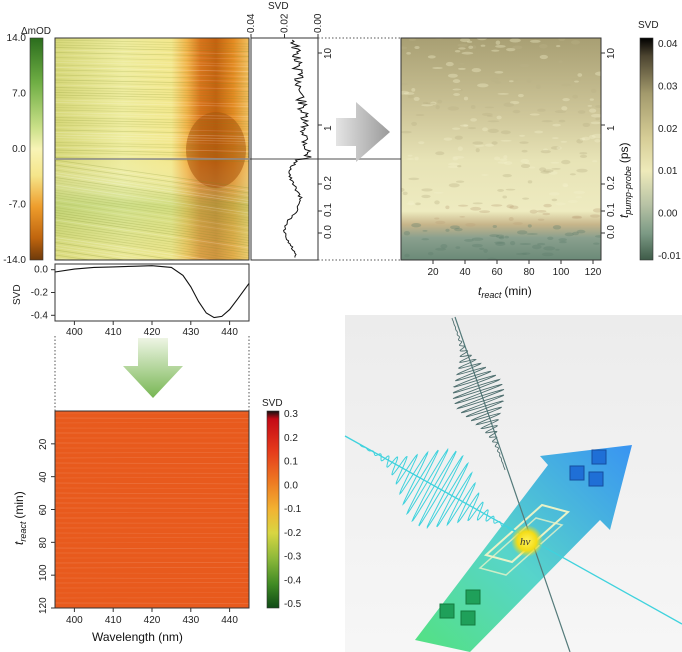 The height and width of the screenshot is (652, 682). I want to click on svd-spectral-ytick-label: -0.2, so click(40, 293).